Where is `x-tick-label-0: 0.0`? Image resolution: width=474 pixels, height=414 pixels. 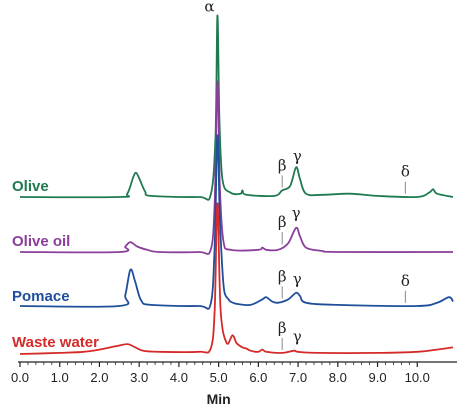 x-tick-label-0: 0.0 is located at coordinates (20, 377).